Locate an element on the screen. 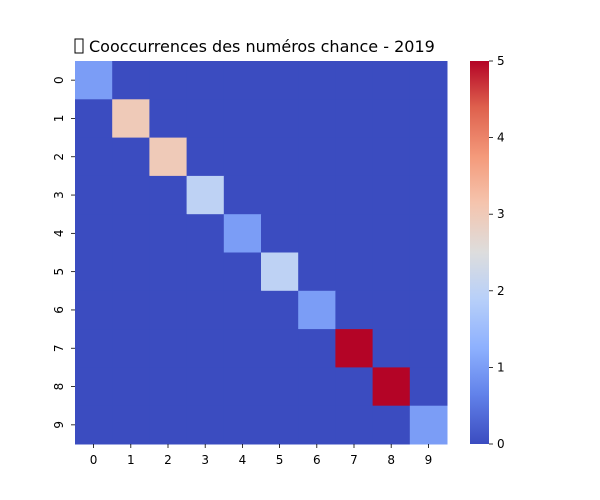 This screenshot has width=600, height=500. chart-title-group: Cooccurrences des numéros chance - 2019 is located at coordinates (254, 46).